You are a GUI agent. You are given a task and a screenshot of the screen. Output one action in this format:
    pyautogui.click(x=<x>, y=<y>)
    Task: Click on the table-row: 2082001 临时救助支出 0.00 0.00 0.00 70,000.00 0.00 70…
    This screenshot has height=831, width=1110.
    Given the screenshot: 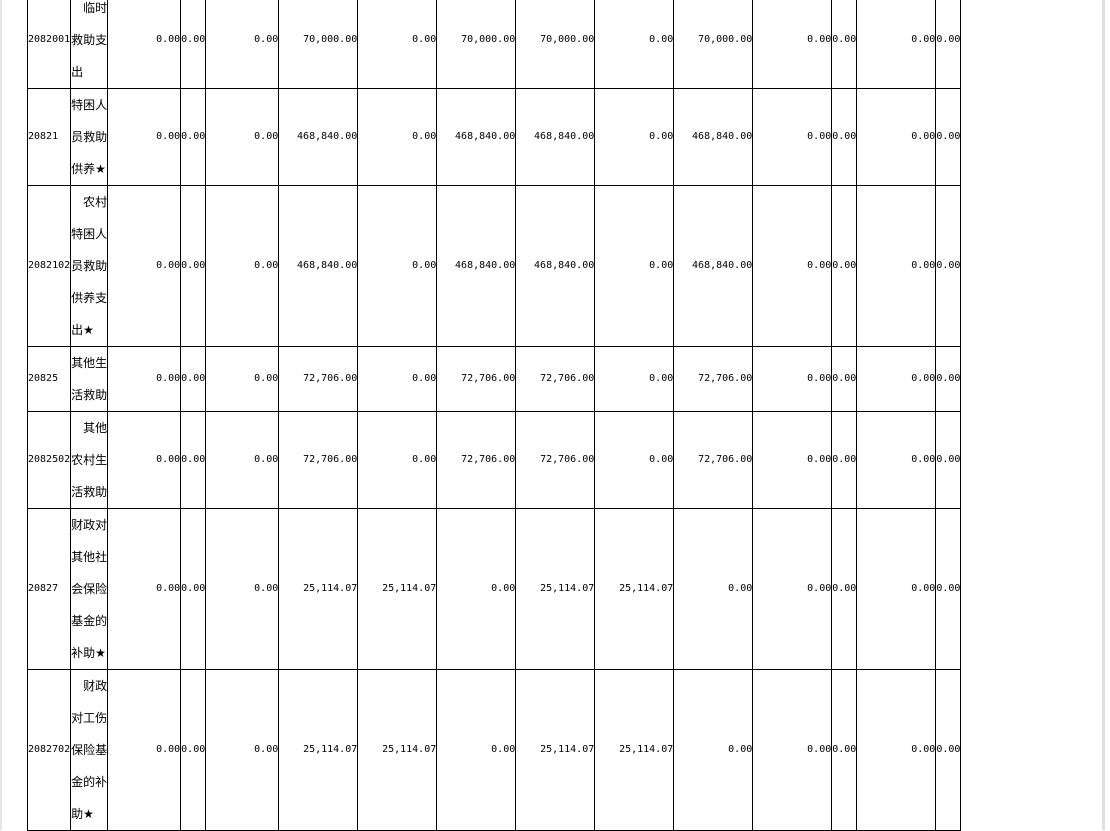 What is the action you would take?
    pyautogui.click(x=494, y=44)
    